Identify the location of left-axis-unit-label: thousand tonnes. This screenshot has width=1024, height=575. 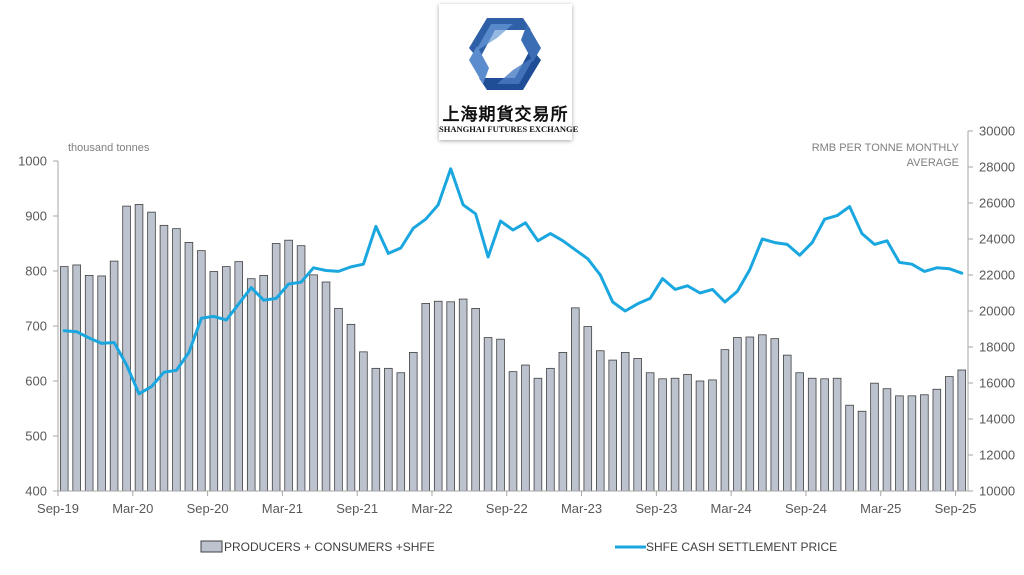
(109, 148).